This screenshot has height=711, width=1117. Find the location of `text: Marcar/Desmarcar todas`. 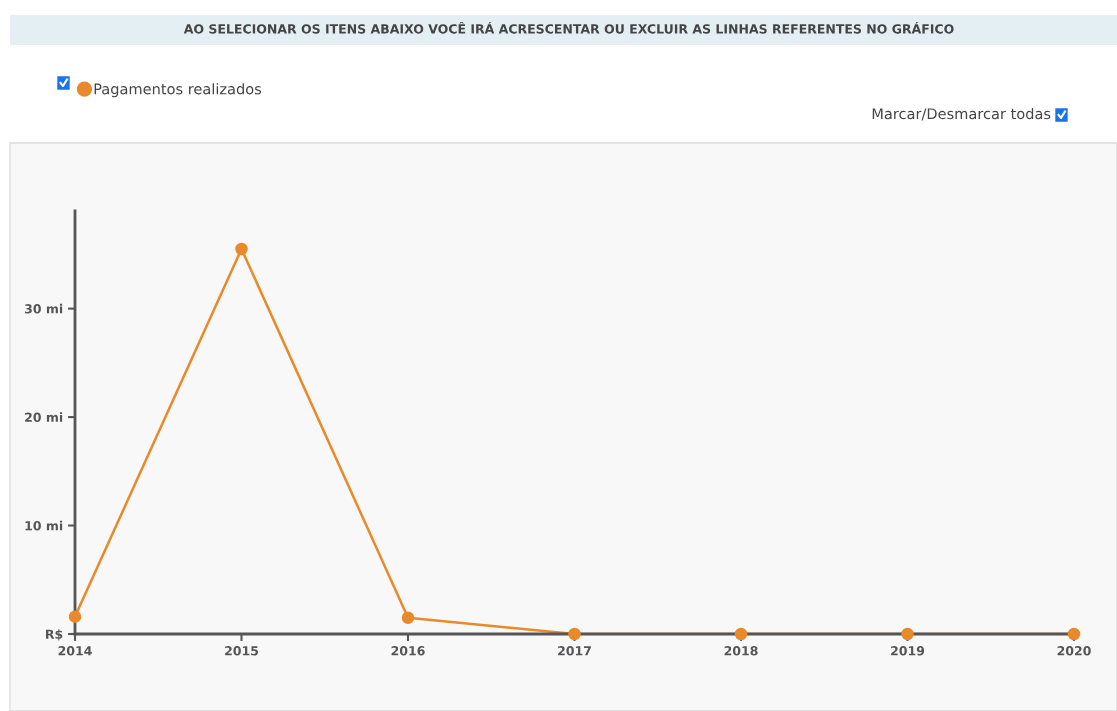

text: Marcar/Desmarcar todas is located at coordinates (961, 114).